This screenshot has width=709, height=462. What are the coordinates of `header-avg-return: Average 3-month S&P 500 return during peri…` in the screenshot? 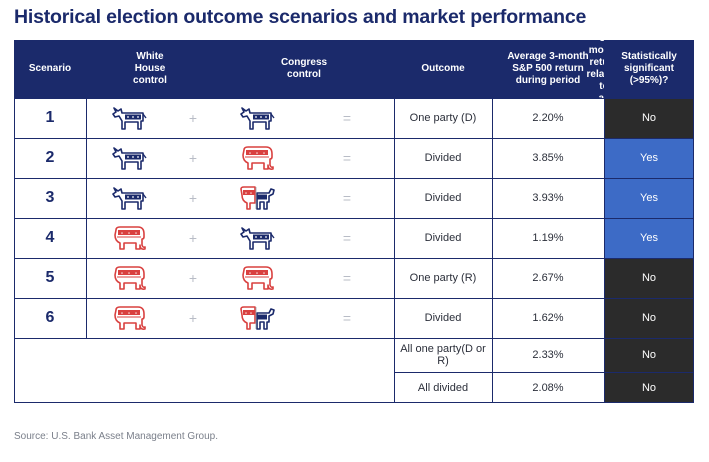 It's located at (548, 69).